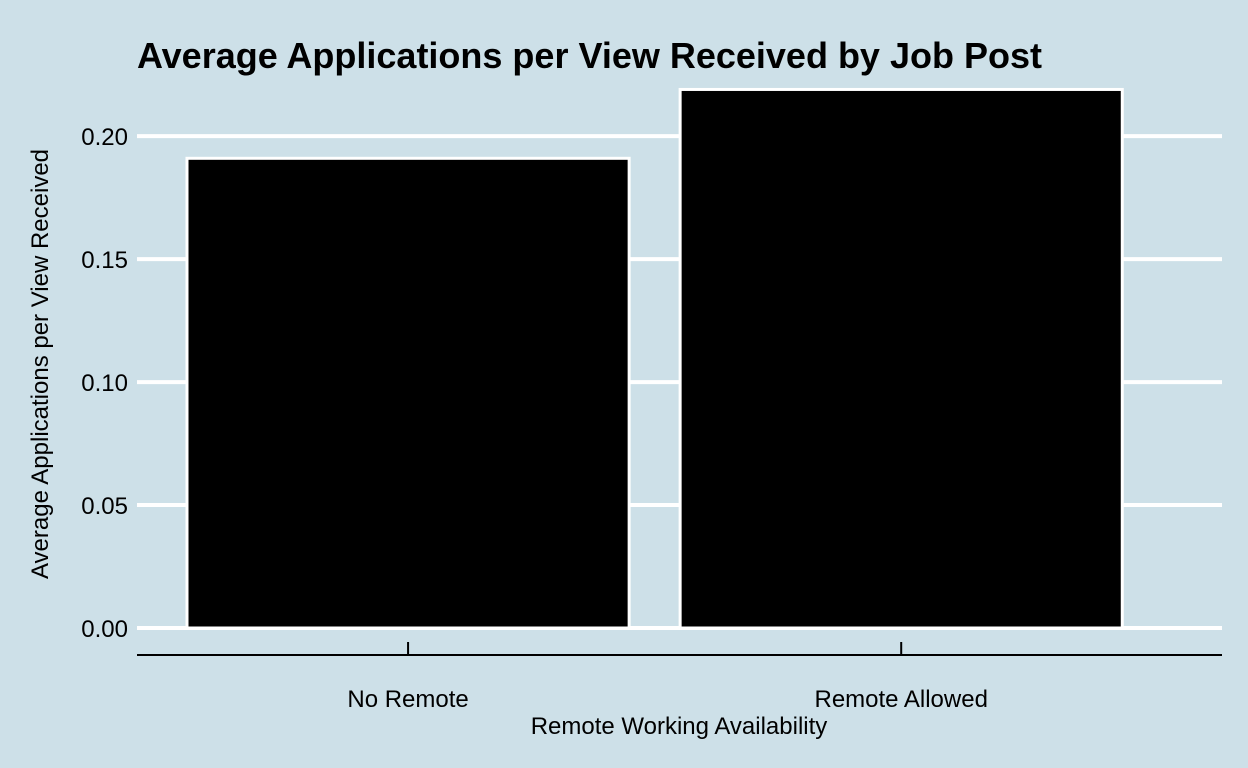 Image resolution: width=1248 pixels, height=768 pixels. I want to click on y-tick-label: 0.20, so click(104, 137).